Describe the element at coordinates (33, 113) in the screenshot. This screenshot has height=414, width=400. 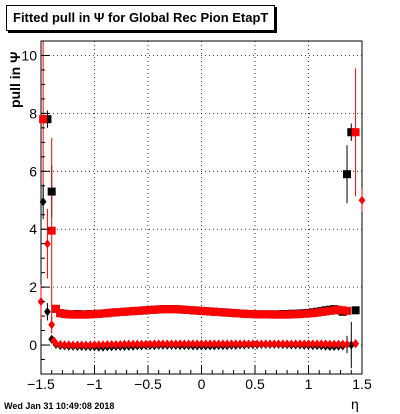
I see `y-tick-label: 8` at that location.